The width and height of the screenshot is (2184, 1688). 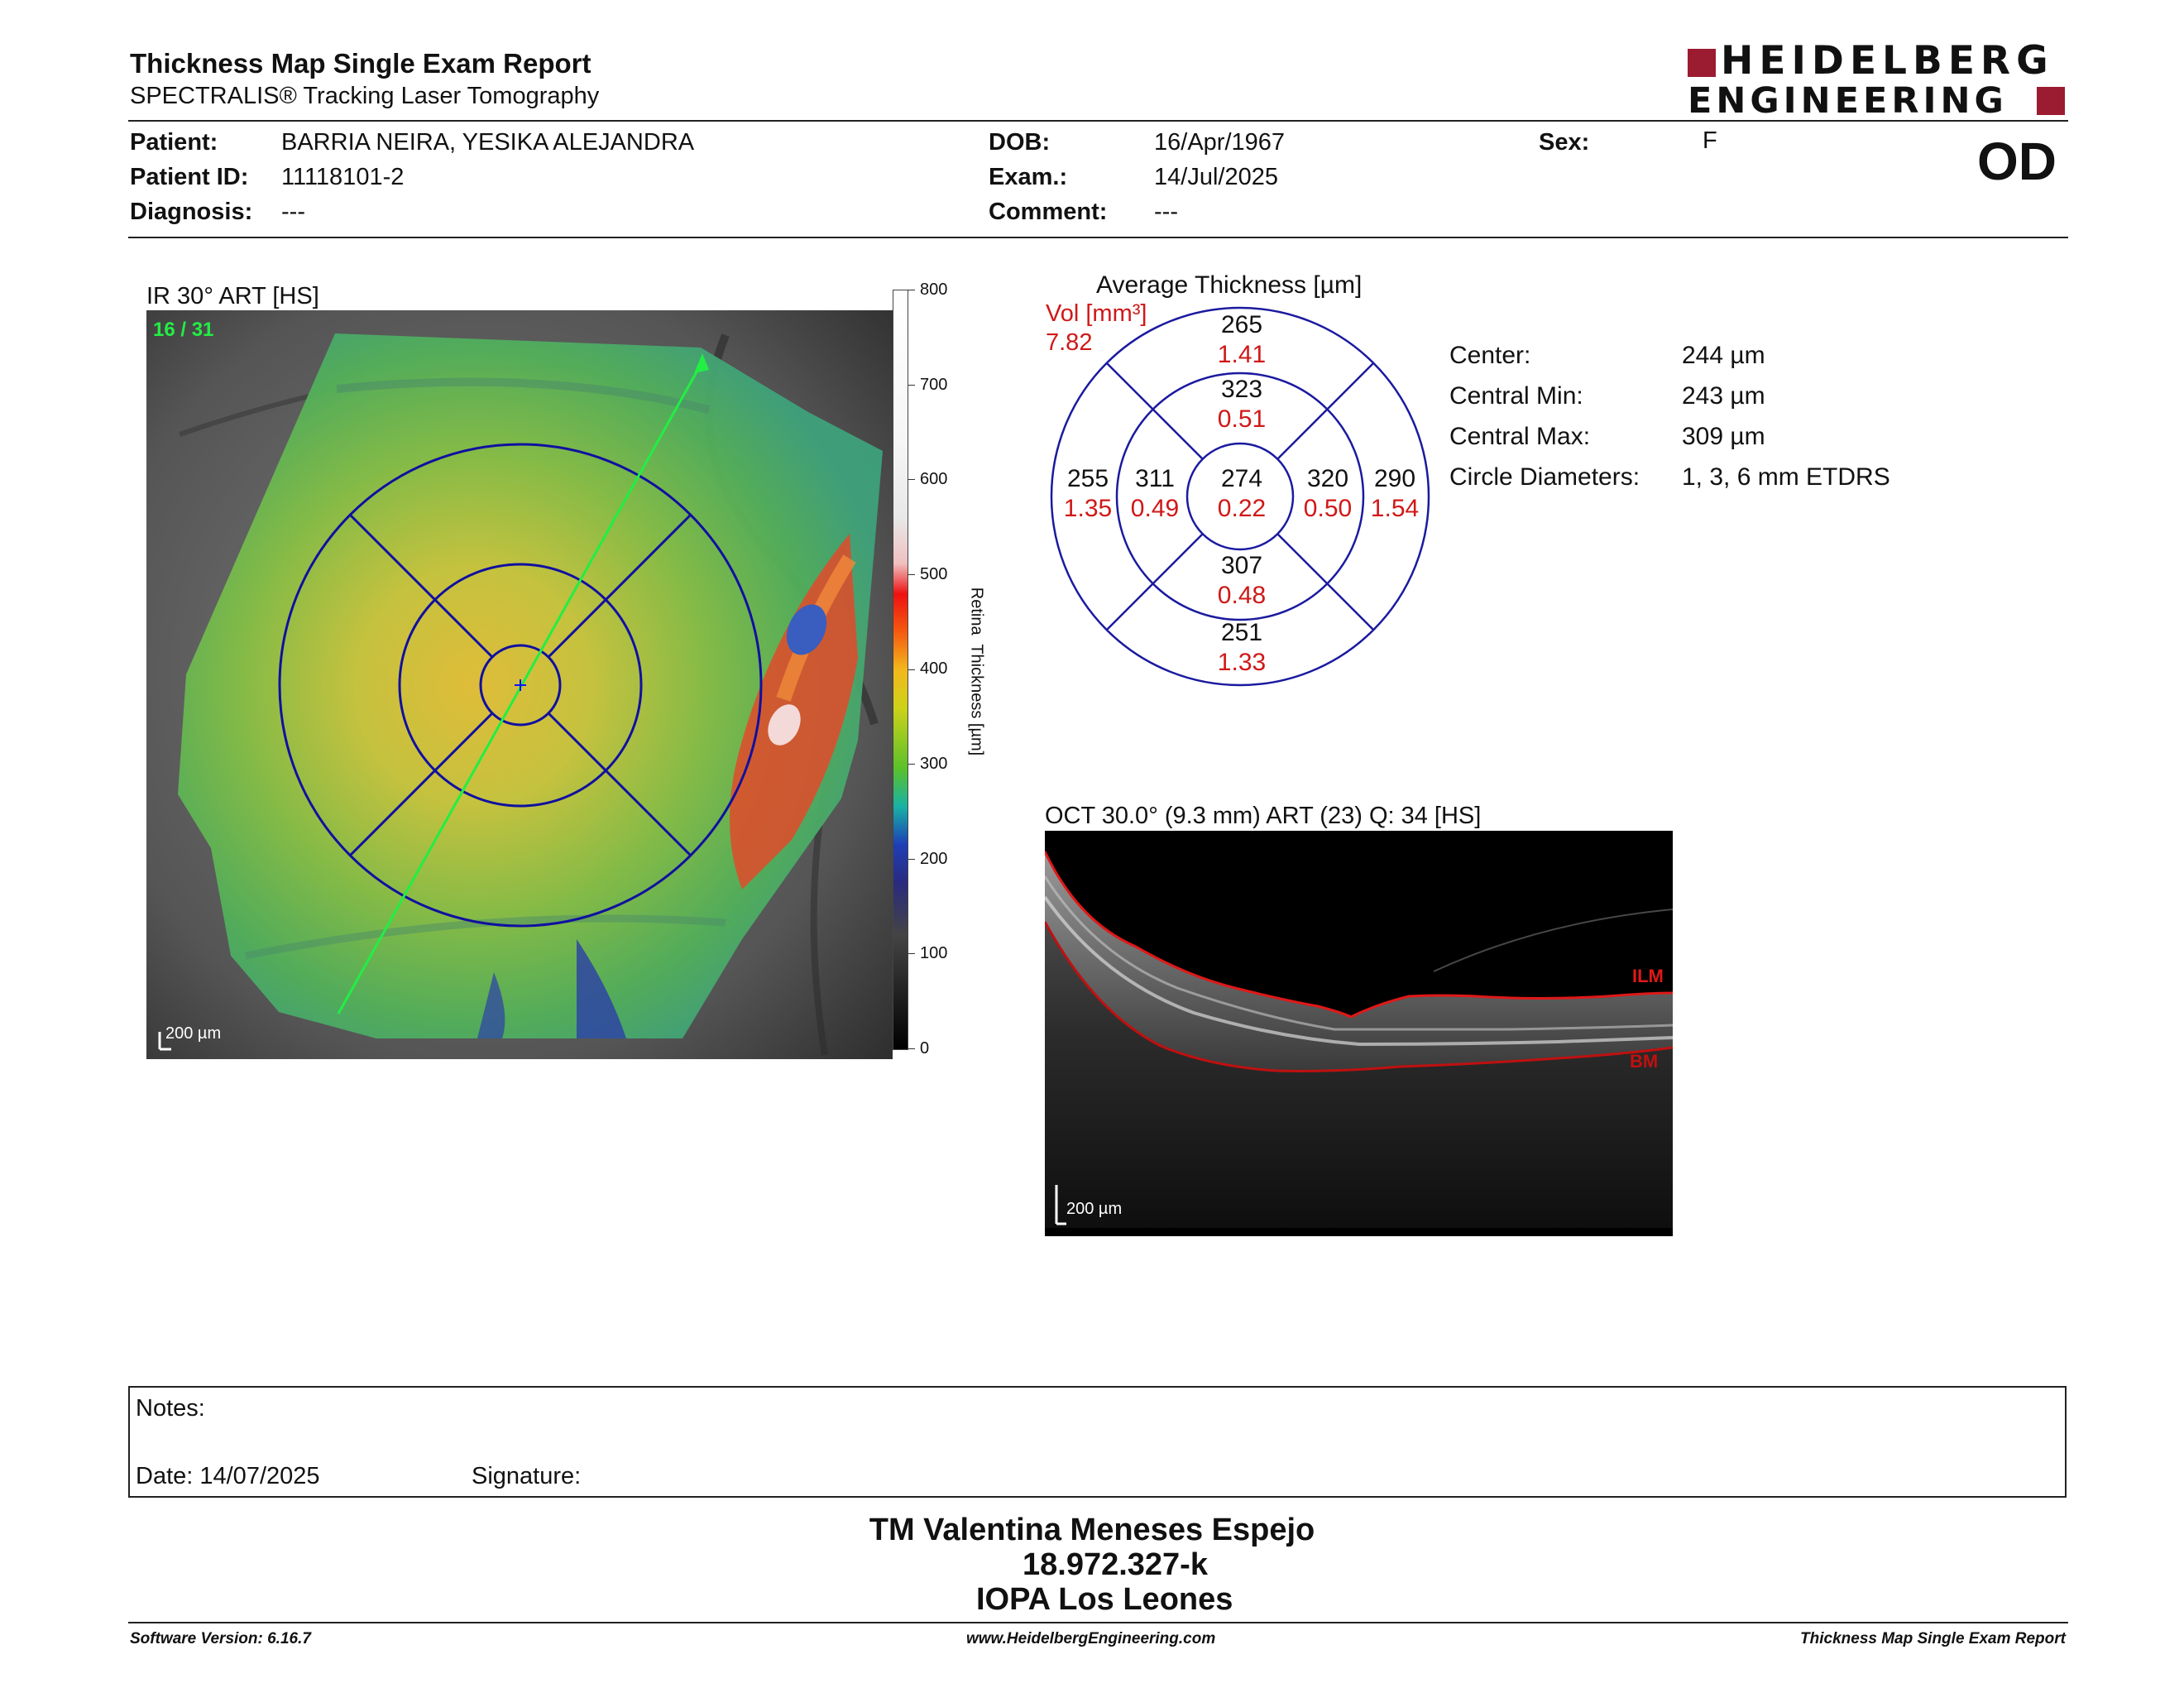 What do you see at coordinates (1241, 632) in the screenshot?
I see `outer-inferior-thickness: 251` at bounding box center [1241, 632].